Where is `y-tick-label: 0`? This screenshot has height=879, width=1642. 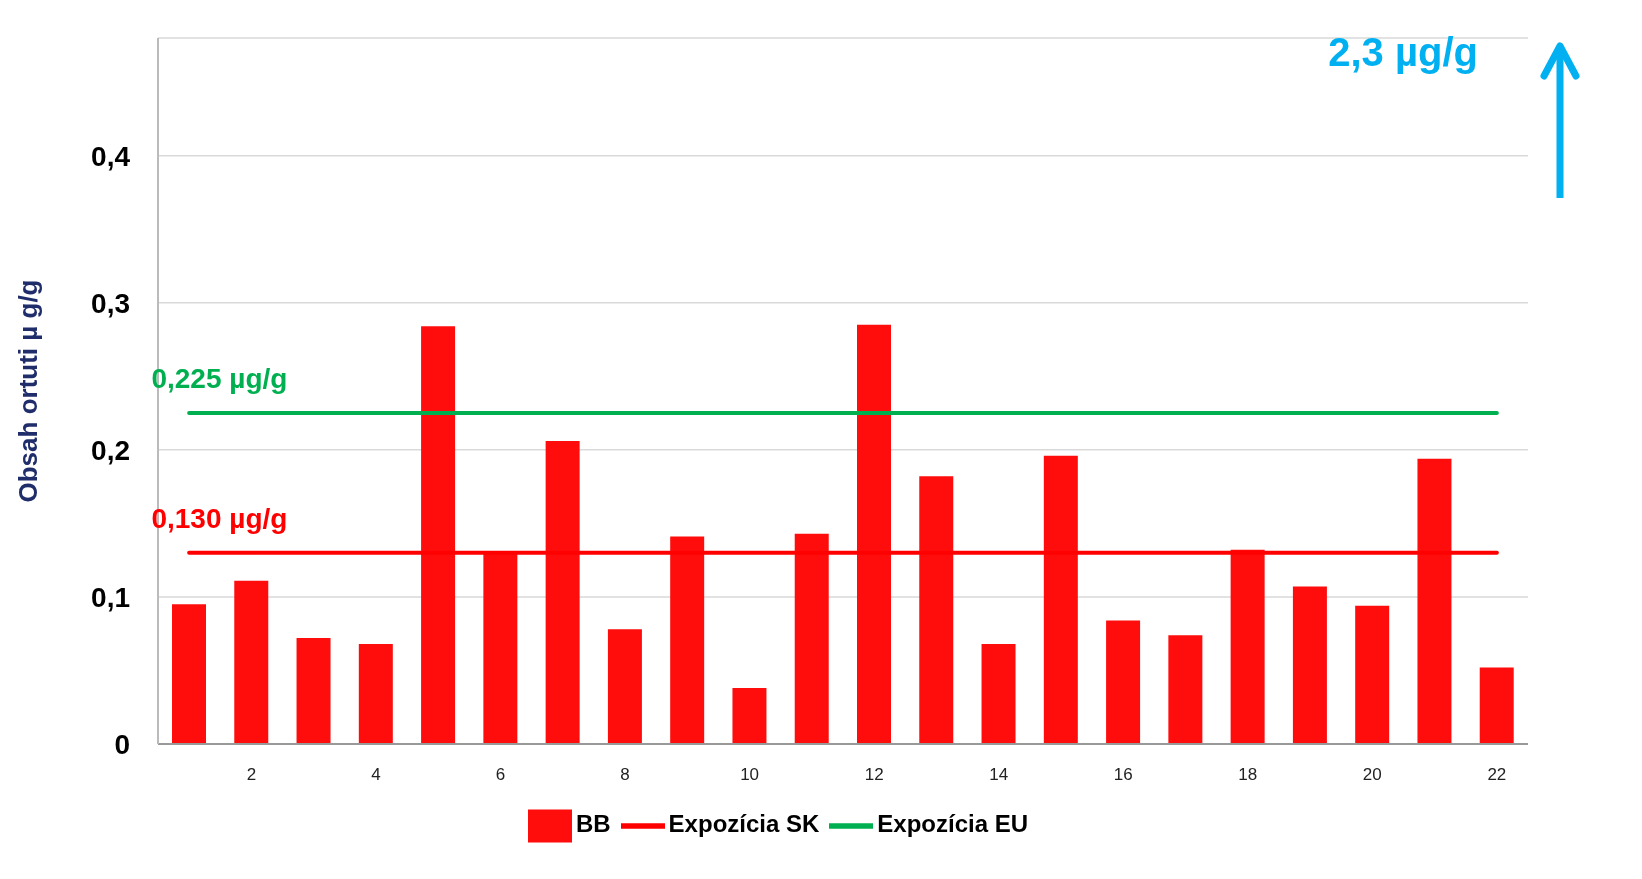 y-tick-label: 0 is located at coordinates (122, 744).